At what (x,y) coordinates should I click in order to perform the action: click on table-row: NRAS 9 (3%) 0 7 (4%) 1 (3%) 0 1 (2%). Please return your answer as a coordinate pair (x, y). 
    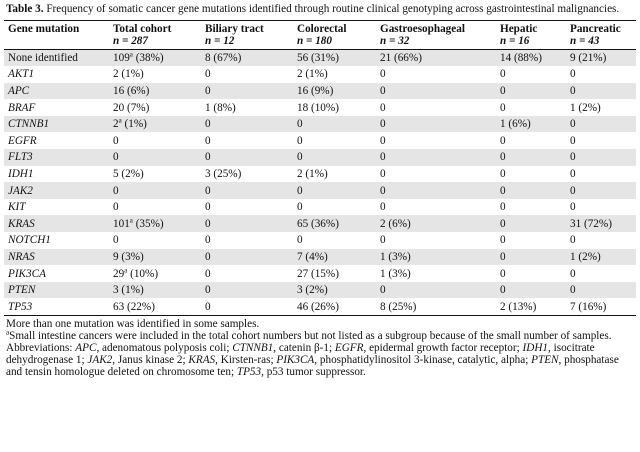
    Looking at the image, I should click on (320, 257).